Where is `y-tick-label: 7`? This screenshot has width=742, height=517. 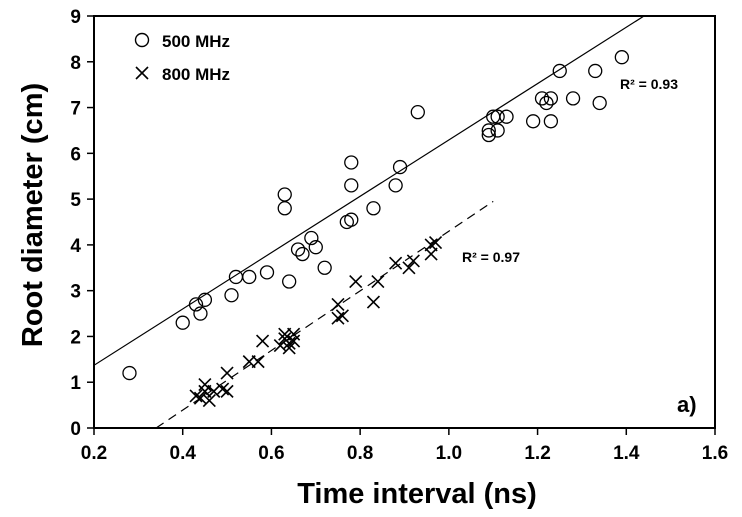 y-tick-label: 7 is located at coordinates (75, 109).